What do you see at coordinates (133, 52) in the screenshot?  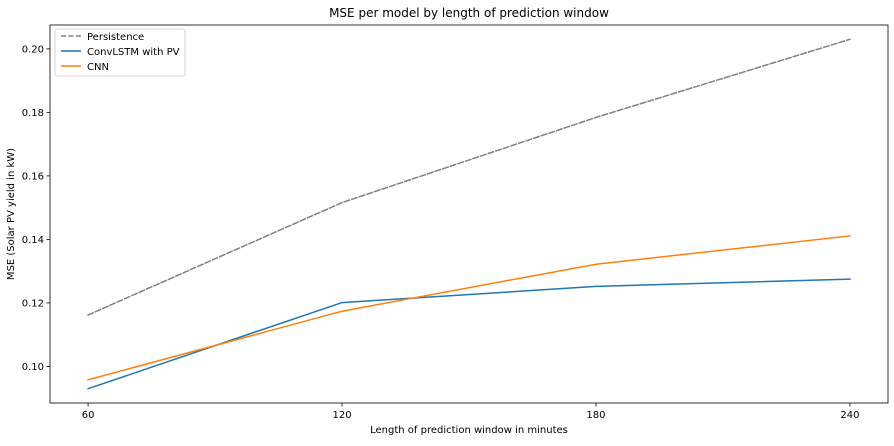 I see `legend-label-convlstm: ConvLSTM with PV` at bounding box center [133, 52].